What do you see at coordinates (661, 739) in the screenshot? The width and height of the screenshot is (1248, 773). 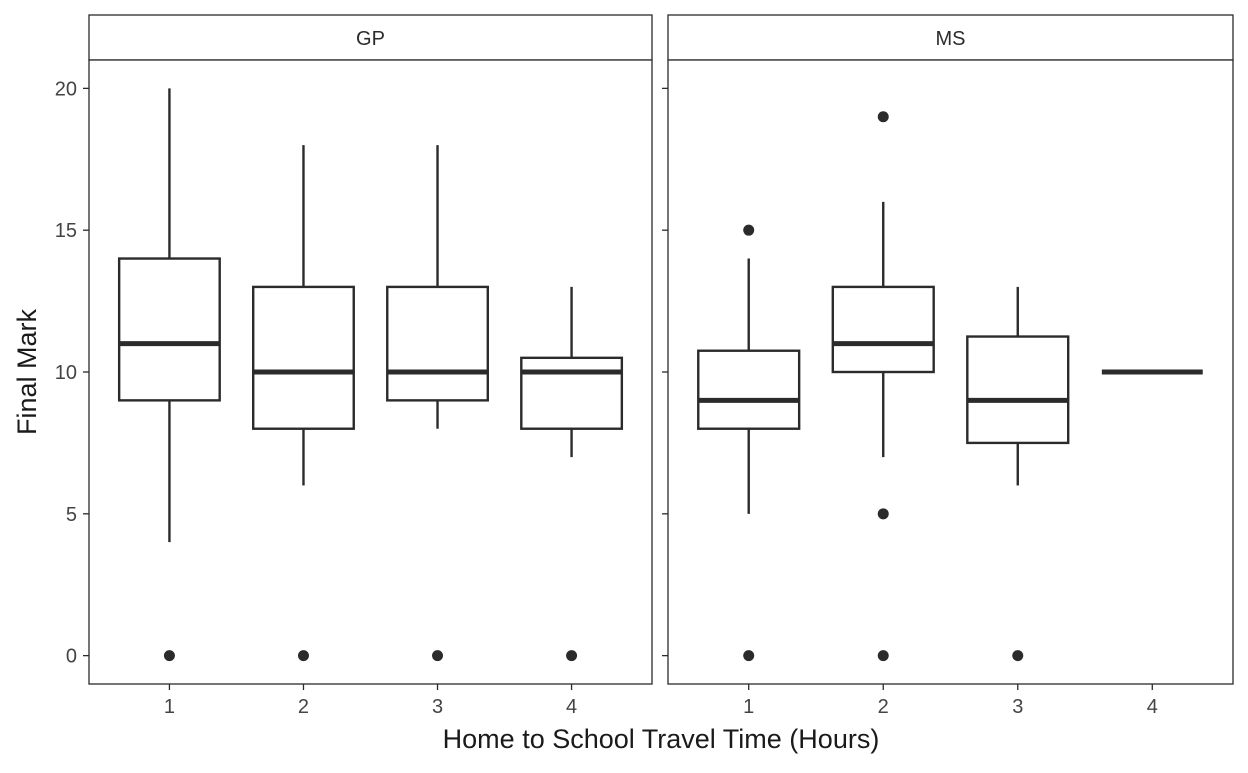 I see `x-axis-title: Home to School Travel Time (Hours)` at bounding box center [661, 739].